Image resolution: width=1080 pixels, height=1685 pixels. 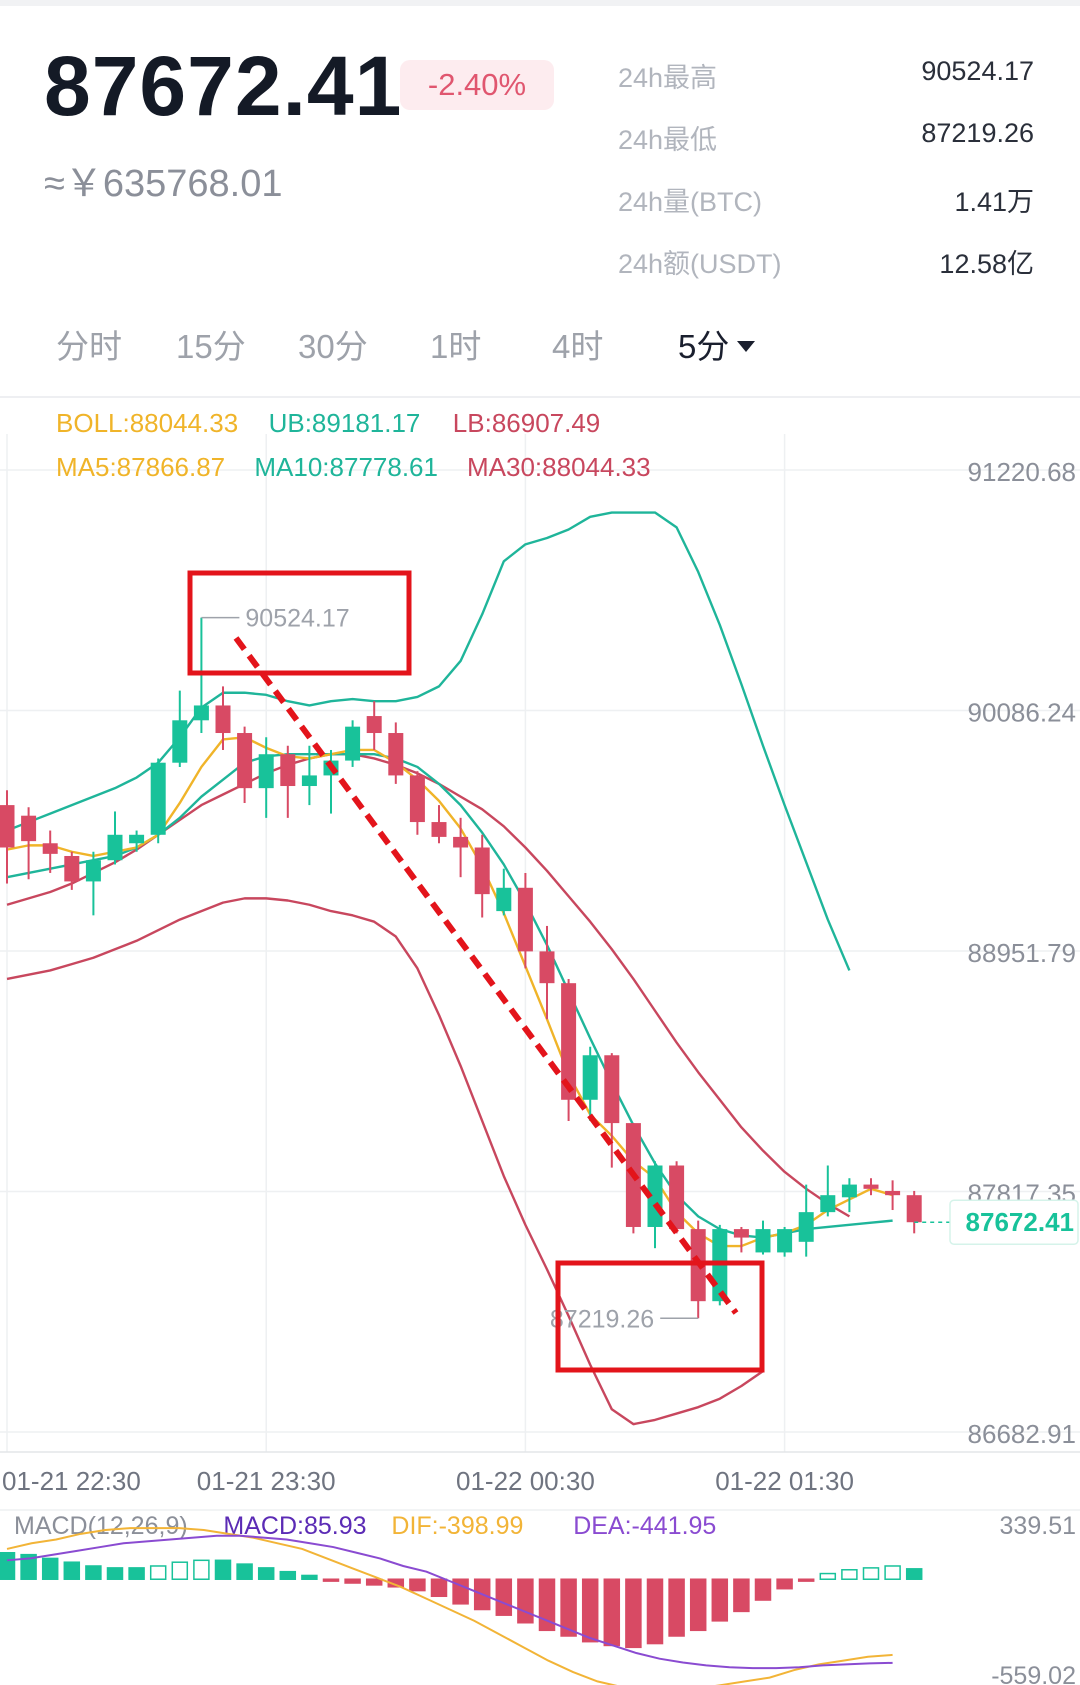 I want to click on macd-legend-0: MACD(12,26,9), so click(x=101, y=1526).